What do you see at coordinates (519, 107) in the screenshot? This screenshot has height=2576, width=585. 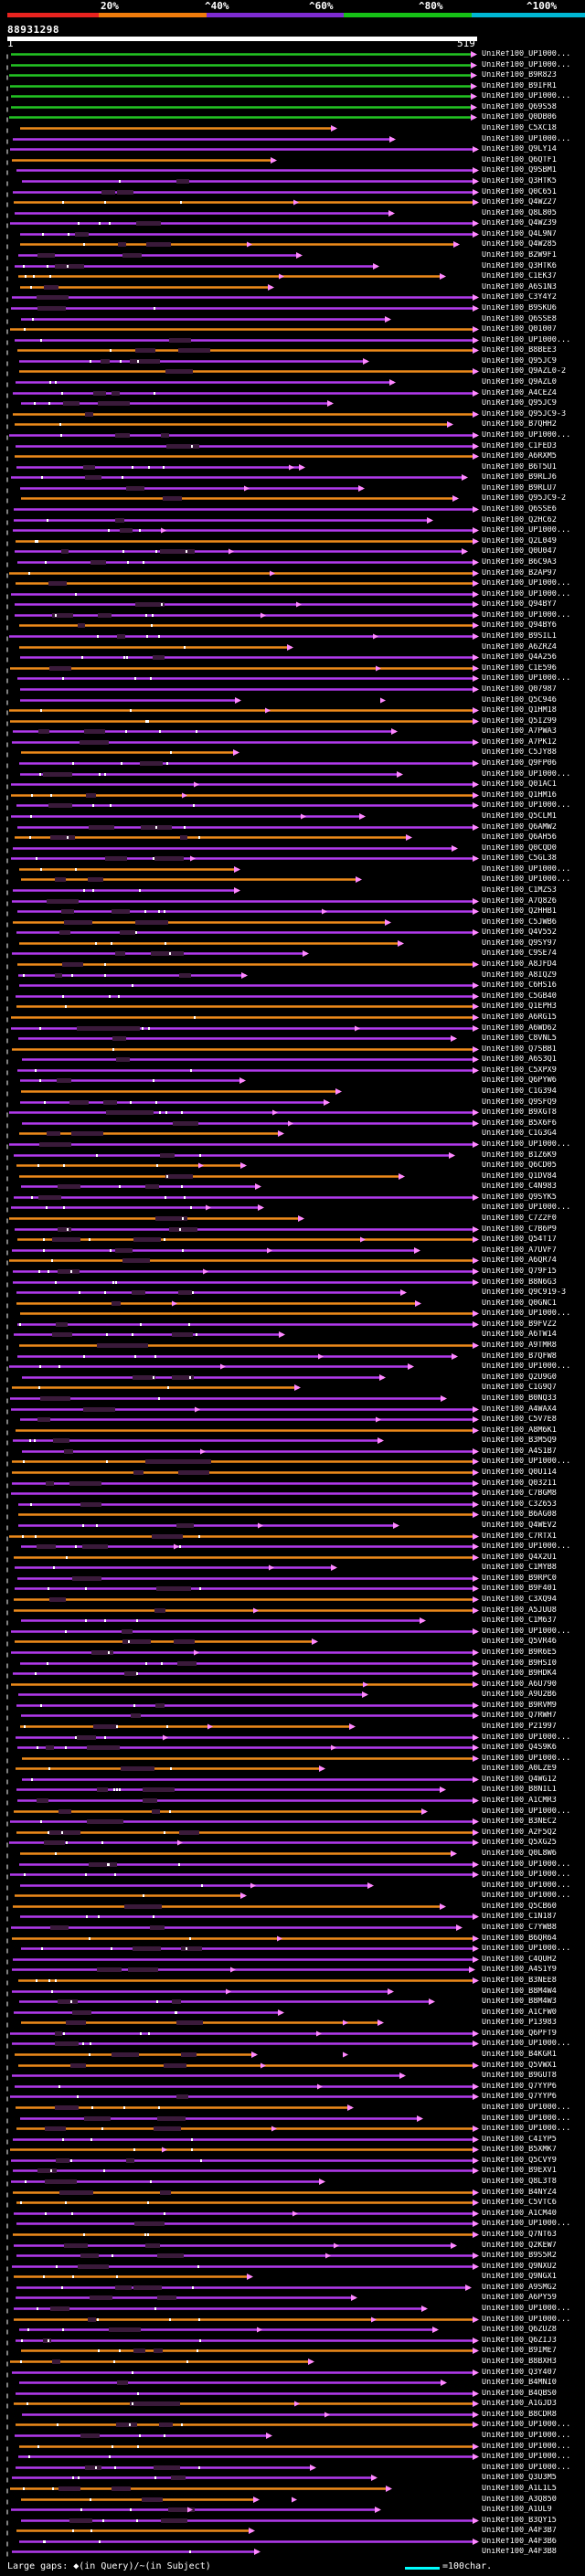 I see `hit-label: UniRef100_Q69S58` at bounding box center [519, 107].